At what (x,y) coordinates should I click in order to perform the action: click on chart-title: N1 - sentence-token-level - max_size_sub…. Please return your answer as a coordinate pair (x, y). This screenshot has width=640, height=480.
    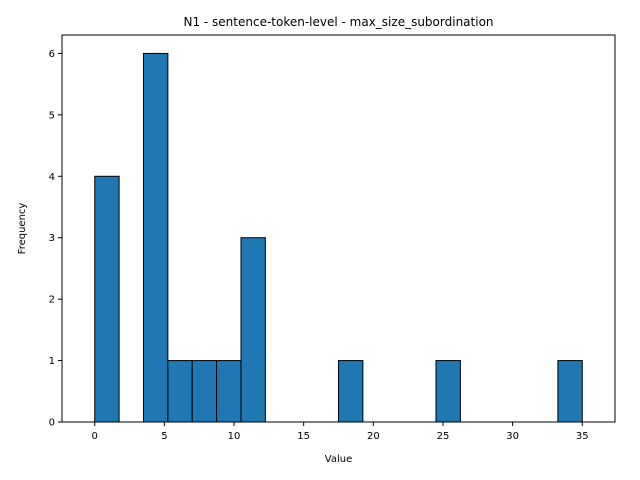
    Looking at the image, I should click on (338, 22).